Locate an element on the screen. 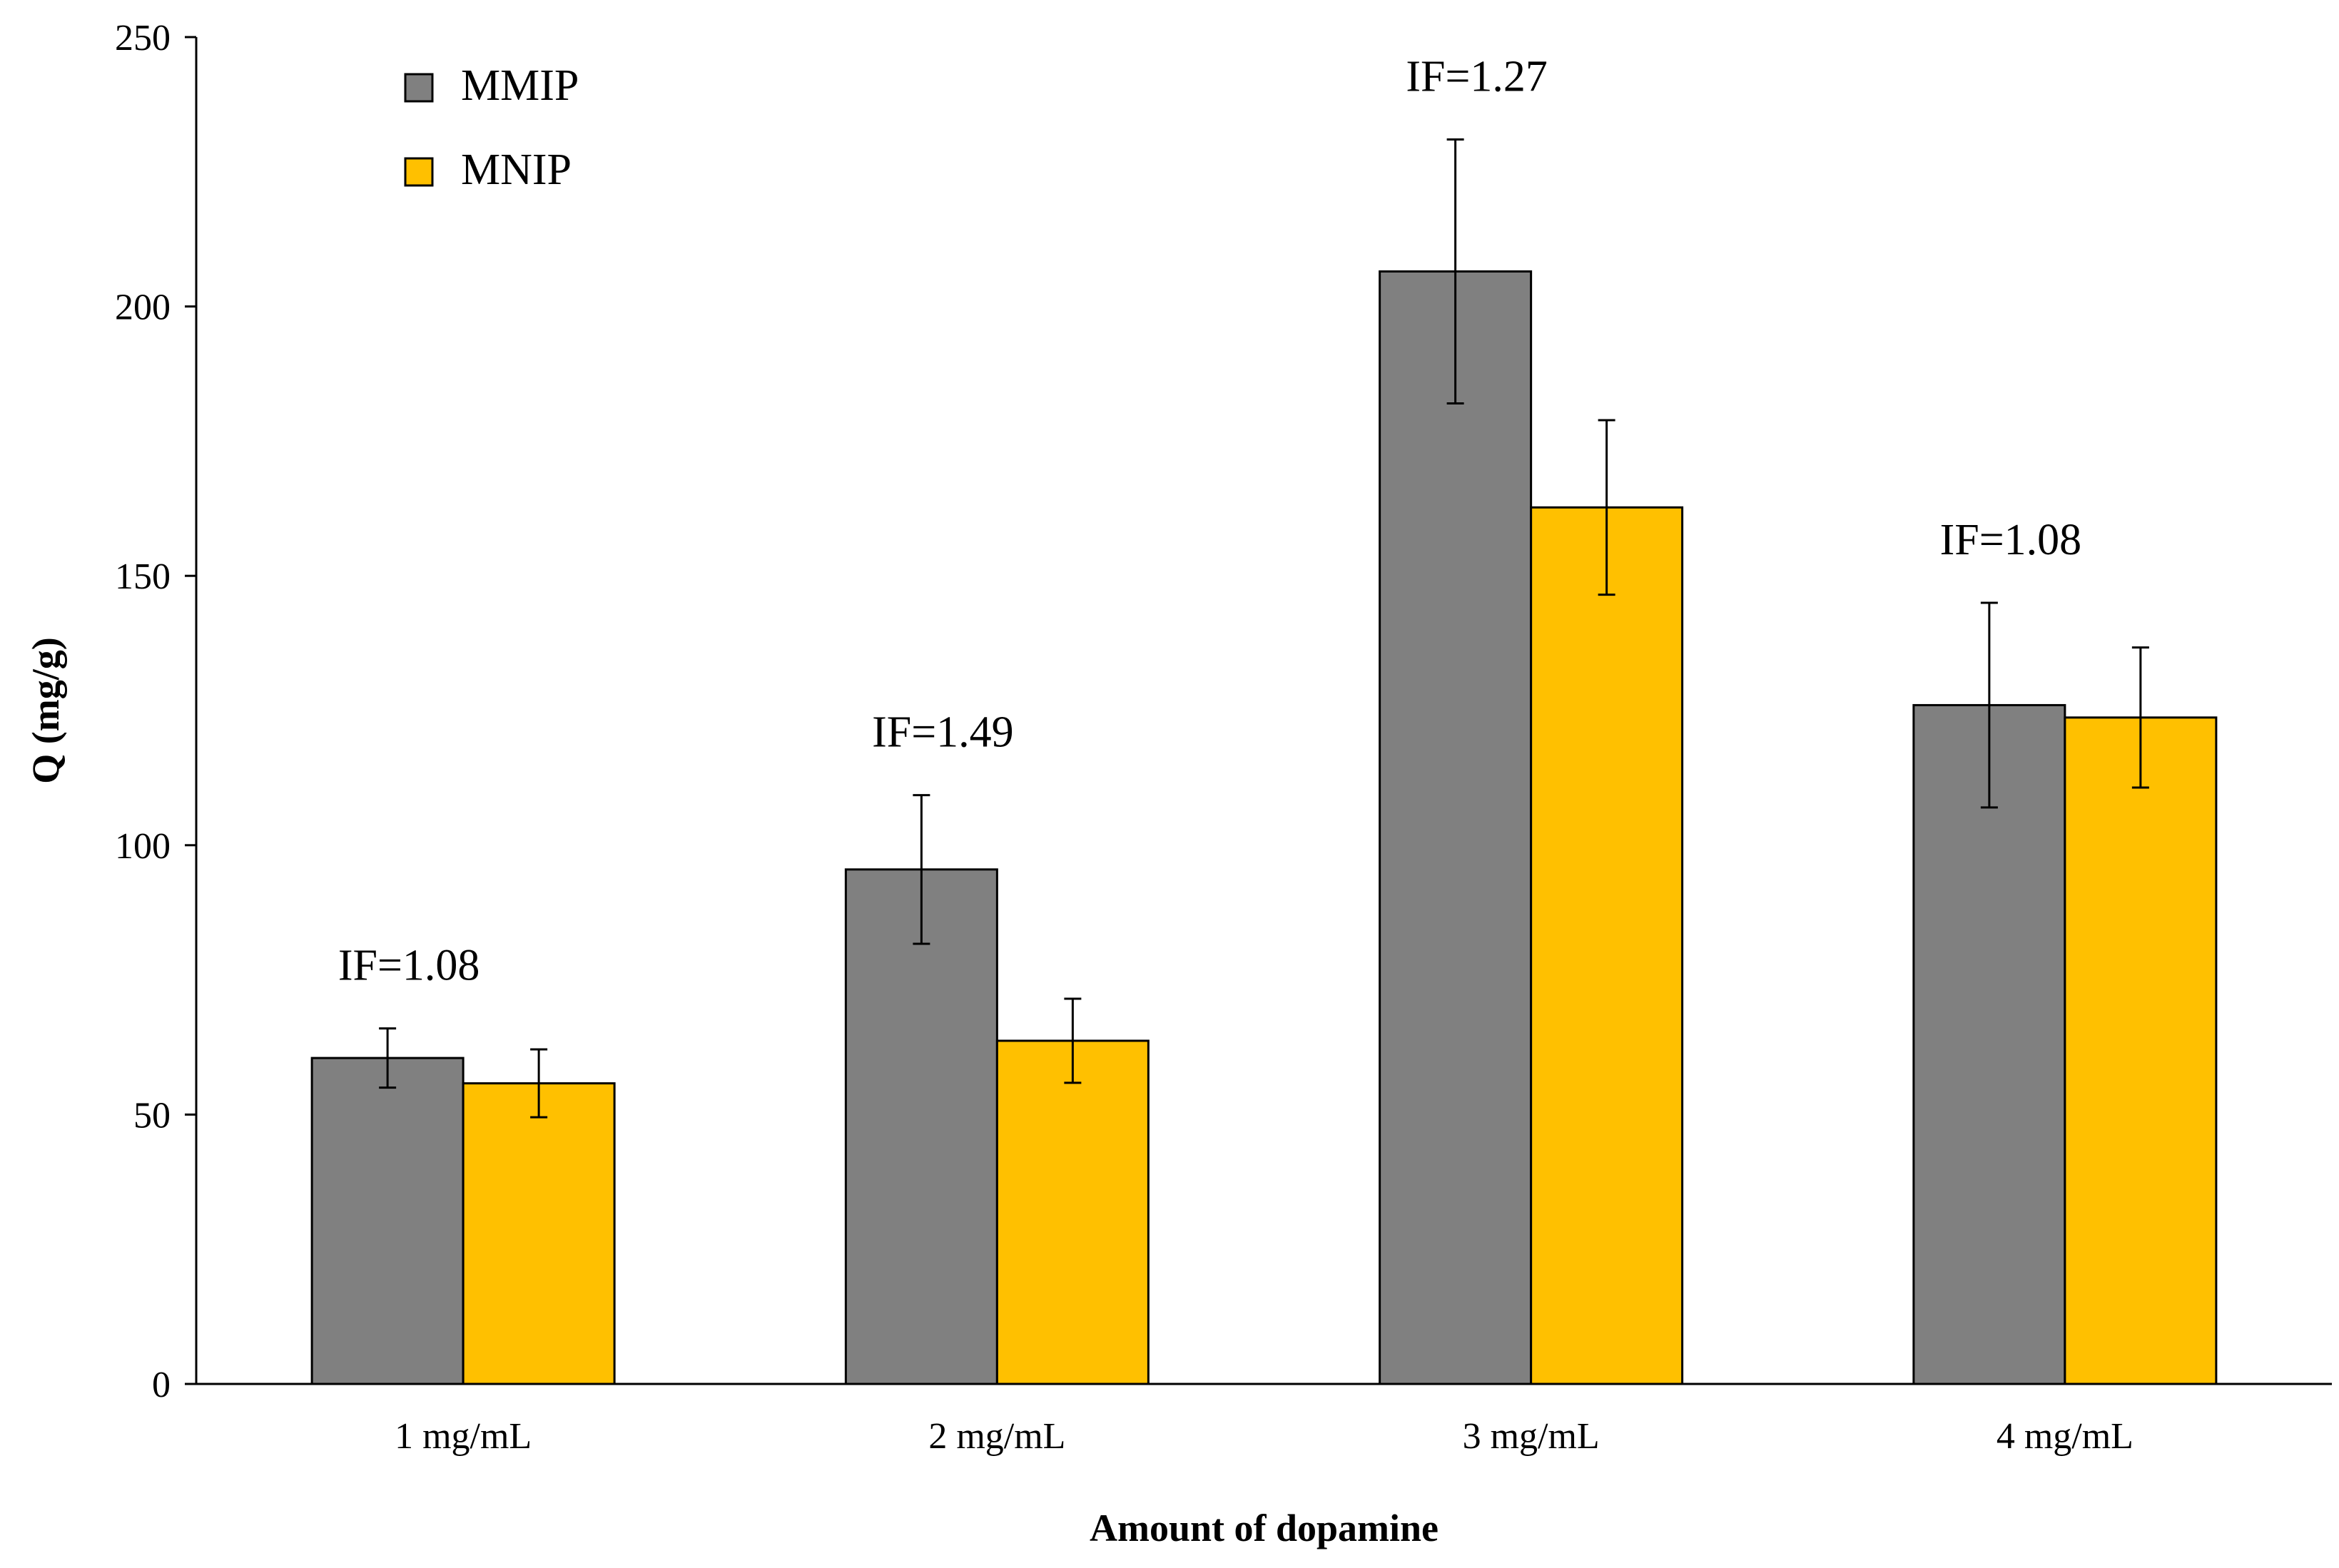  y-tick-label: 250 is located at coordinates (143, 38).